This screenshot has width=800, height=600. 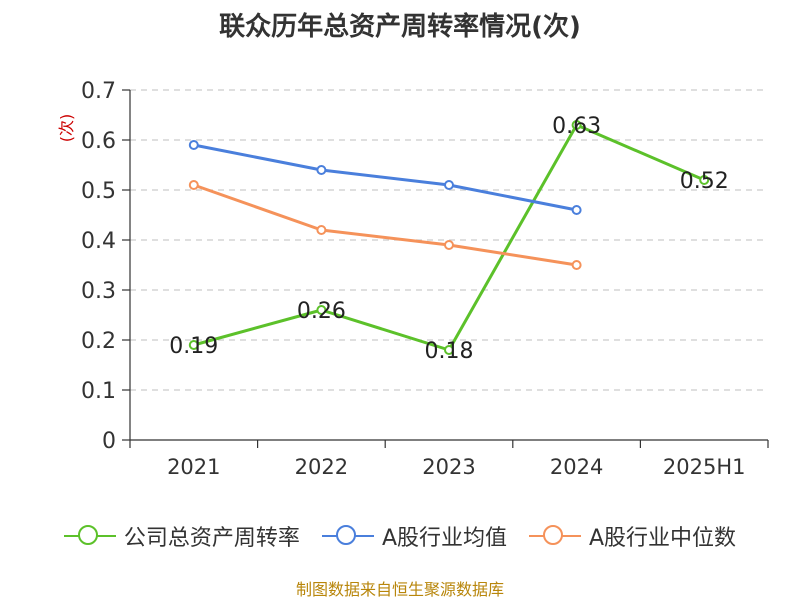 I want to click on chart-title: 联众历年总资产周转率情况(次), so click(x=400, y=27).